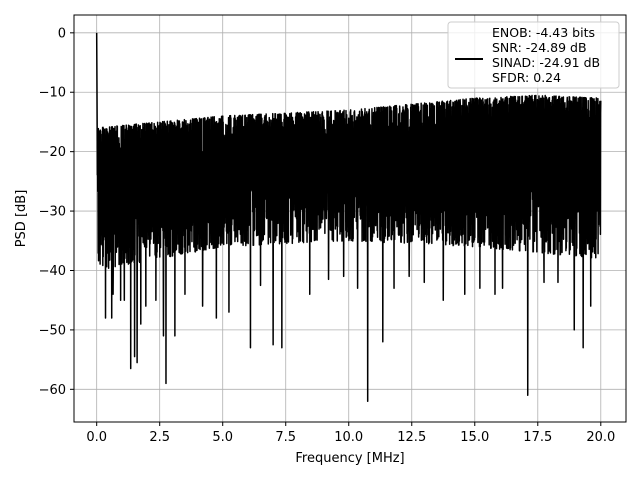 The height and width of the screenshot is (480, 640). Describe the element at coordinates (21, 219) in the screenshot. I see `y-axis-label: PSD [dB]` at that location.